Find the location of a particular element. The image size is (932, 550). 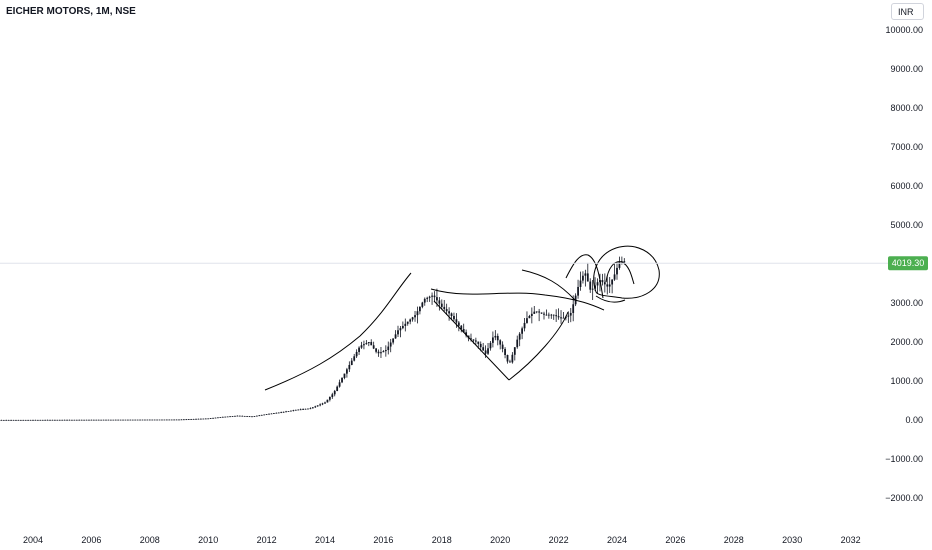

x-tick-label: 2020 is located at coordinates (500, 540).